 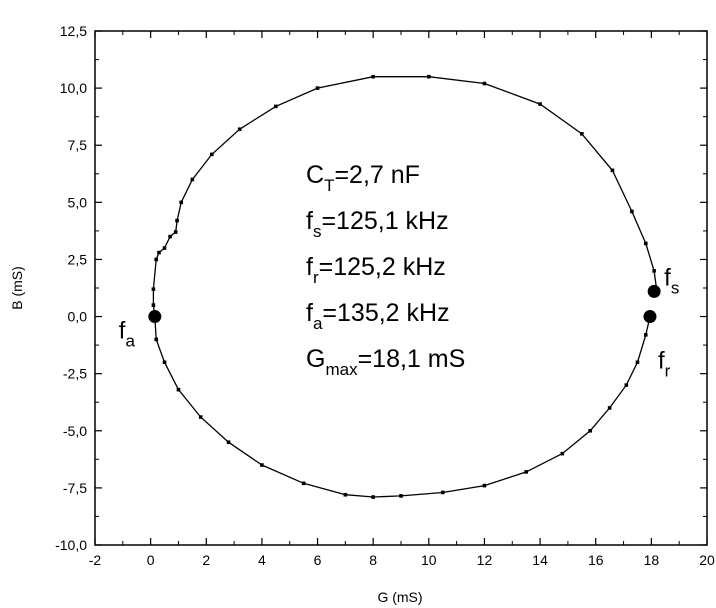 What do you see at coordinates (127, 334) in the screenshot?
I see `marker-label-fa: fa` at bounding box center [127, 334].